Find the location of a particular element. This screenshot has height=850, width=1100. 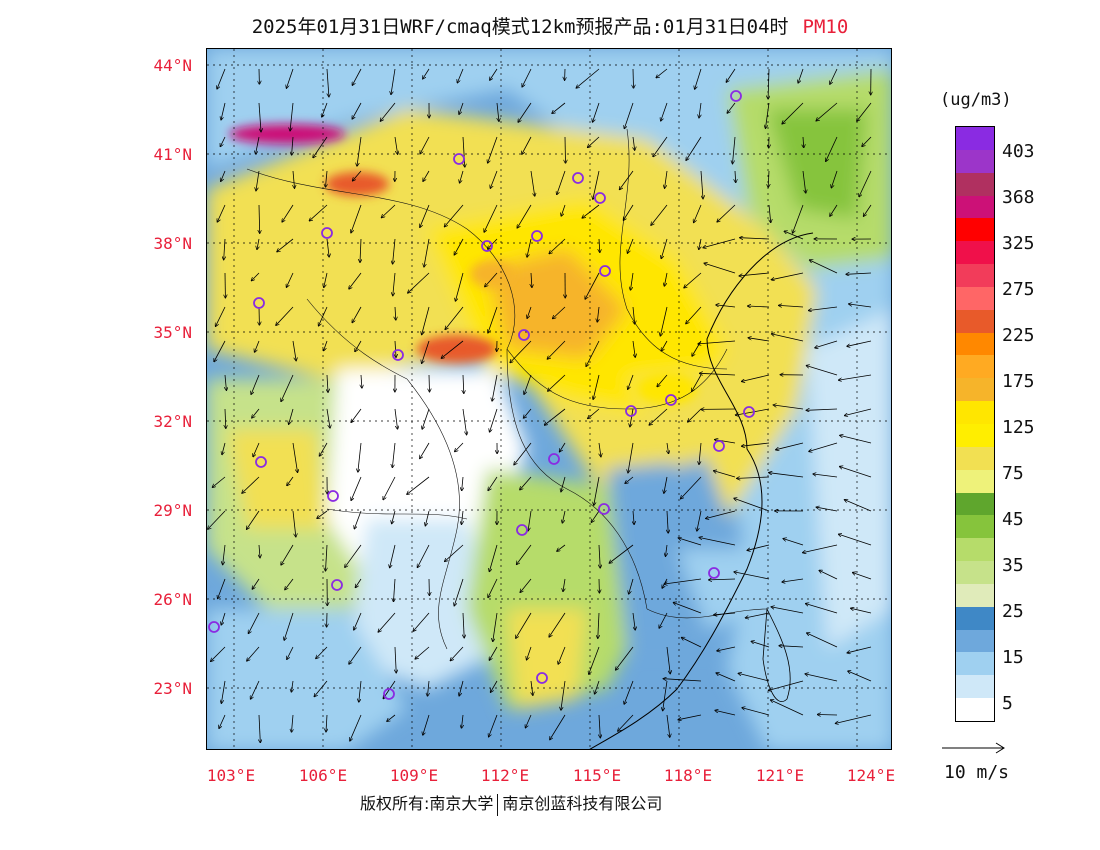

legend-label-175: 175 is located at coordinates (1018, 381).